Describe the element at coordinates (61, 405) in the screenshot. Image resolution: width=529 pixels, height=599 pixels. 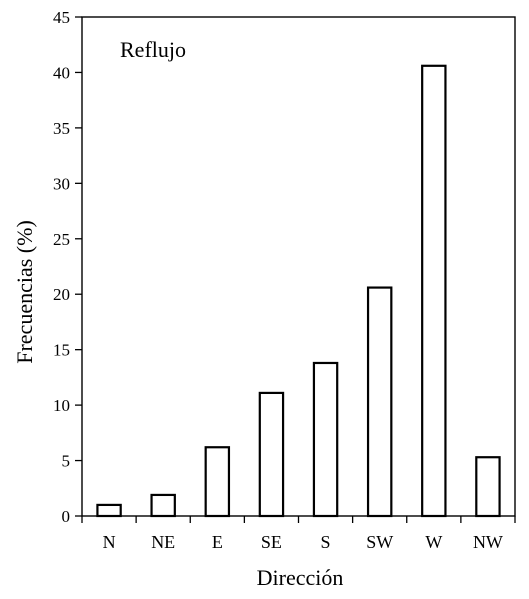
I see `y-tick-label: 10` at that location.